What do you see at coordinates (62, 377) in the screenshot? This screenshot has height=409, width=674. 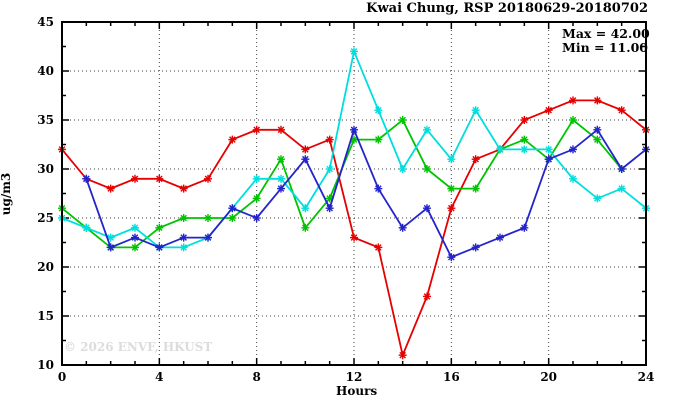 I see `svg-text: 0` at bounding box center [62, 377].